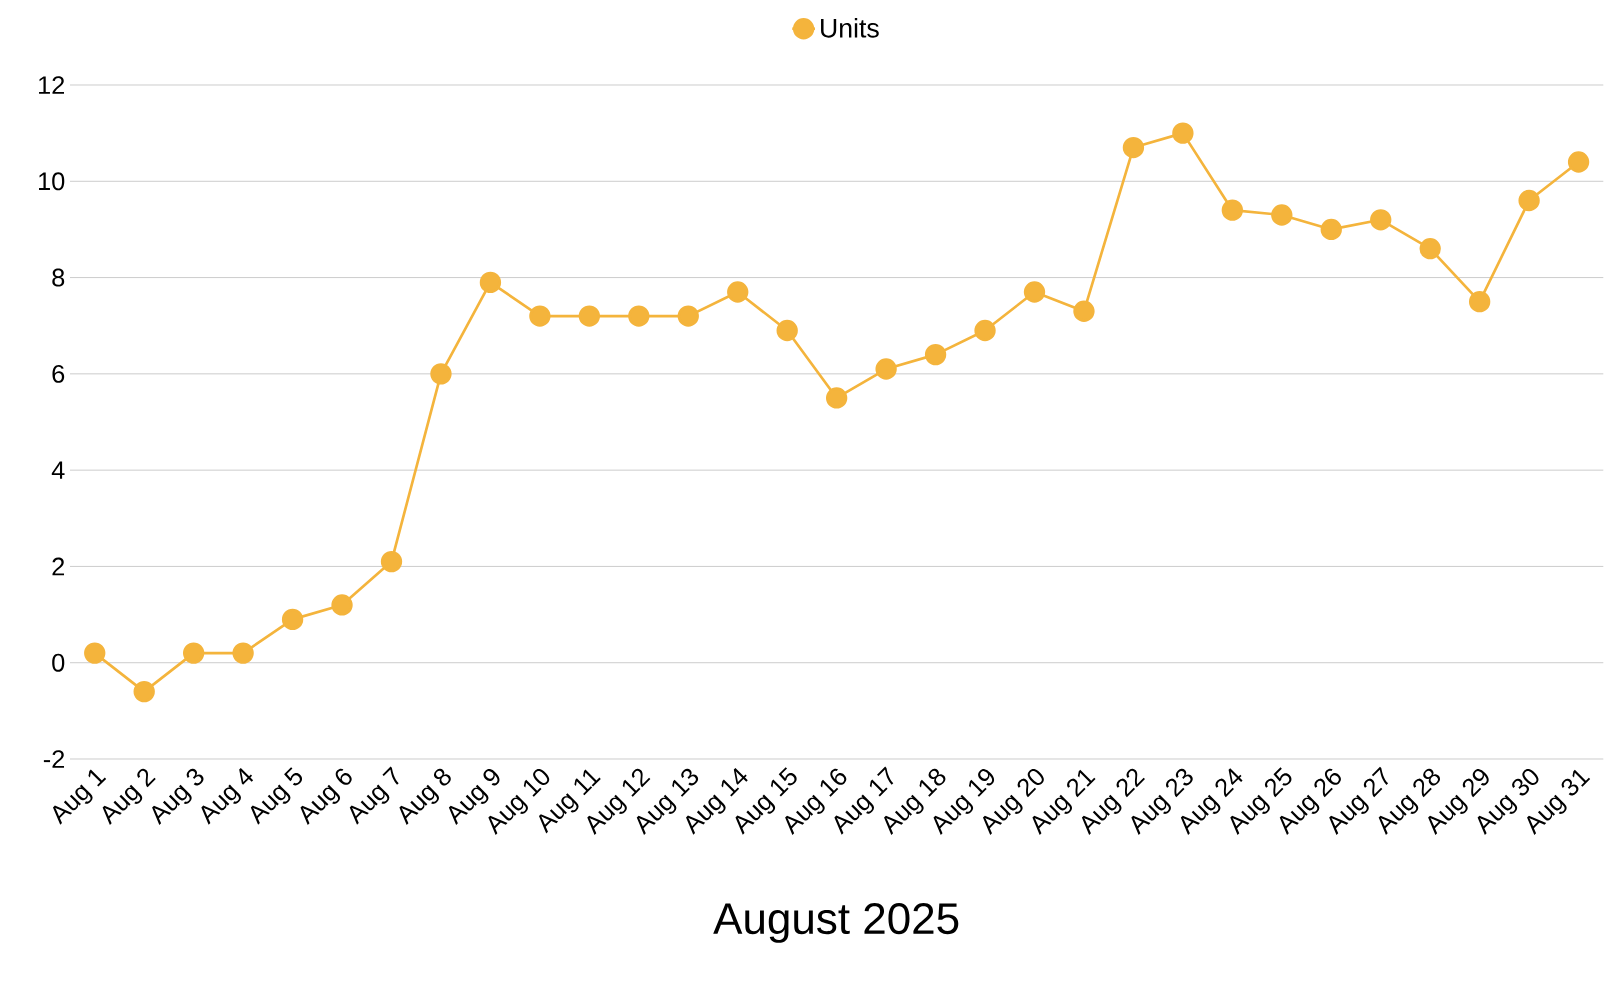  Describe the element at coordinates (58, 470) in the screenshot. I see `y-tick-label: 4` at that location.